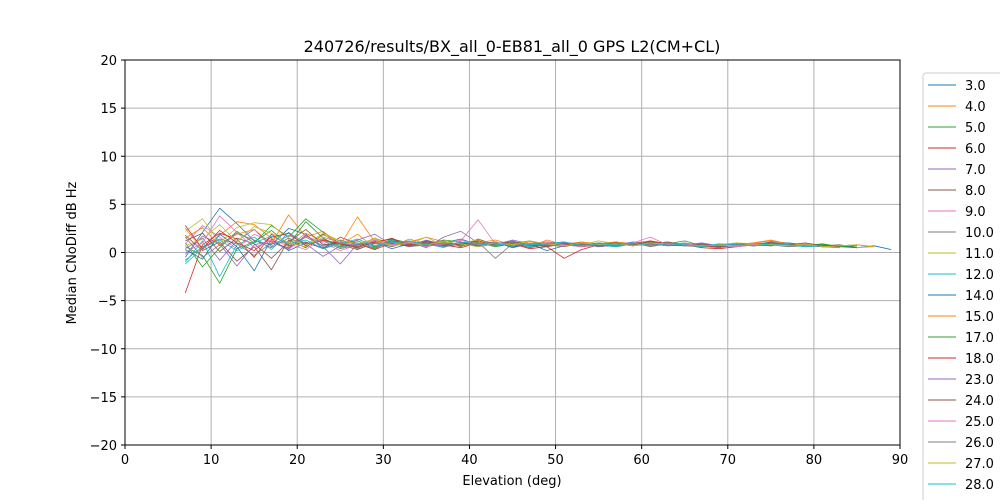  Describe the element at coordinates (979, 275) in the screenshot. I see `legend-label: 12.0` at that location.